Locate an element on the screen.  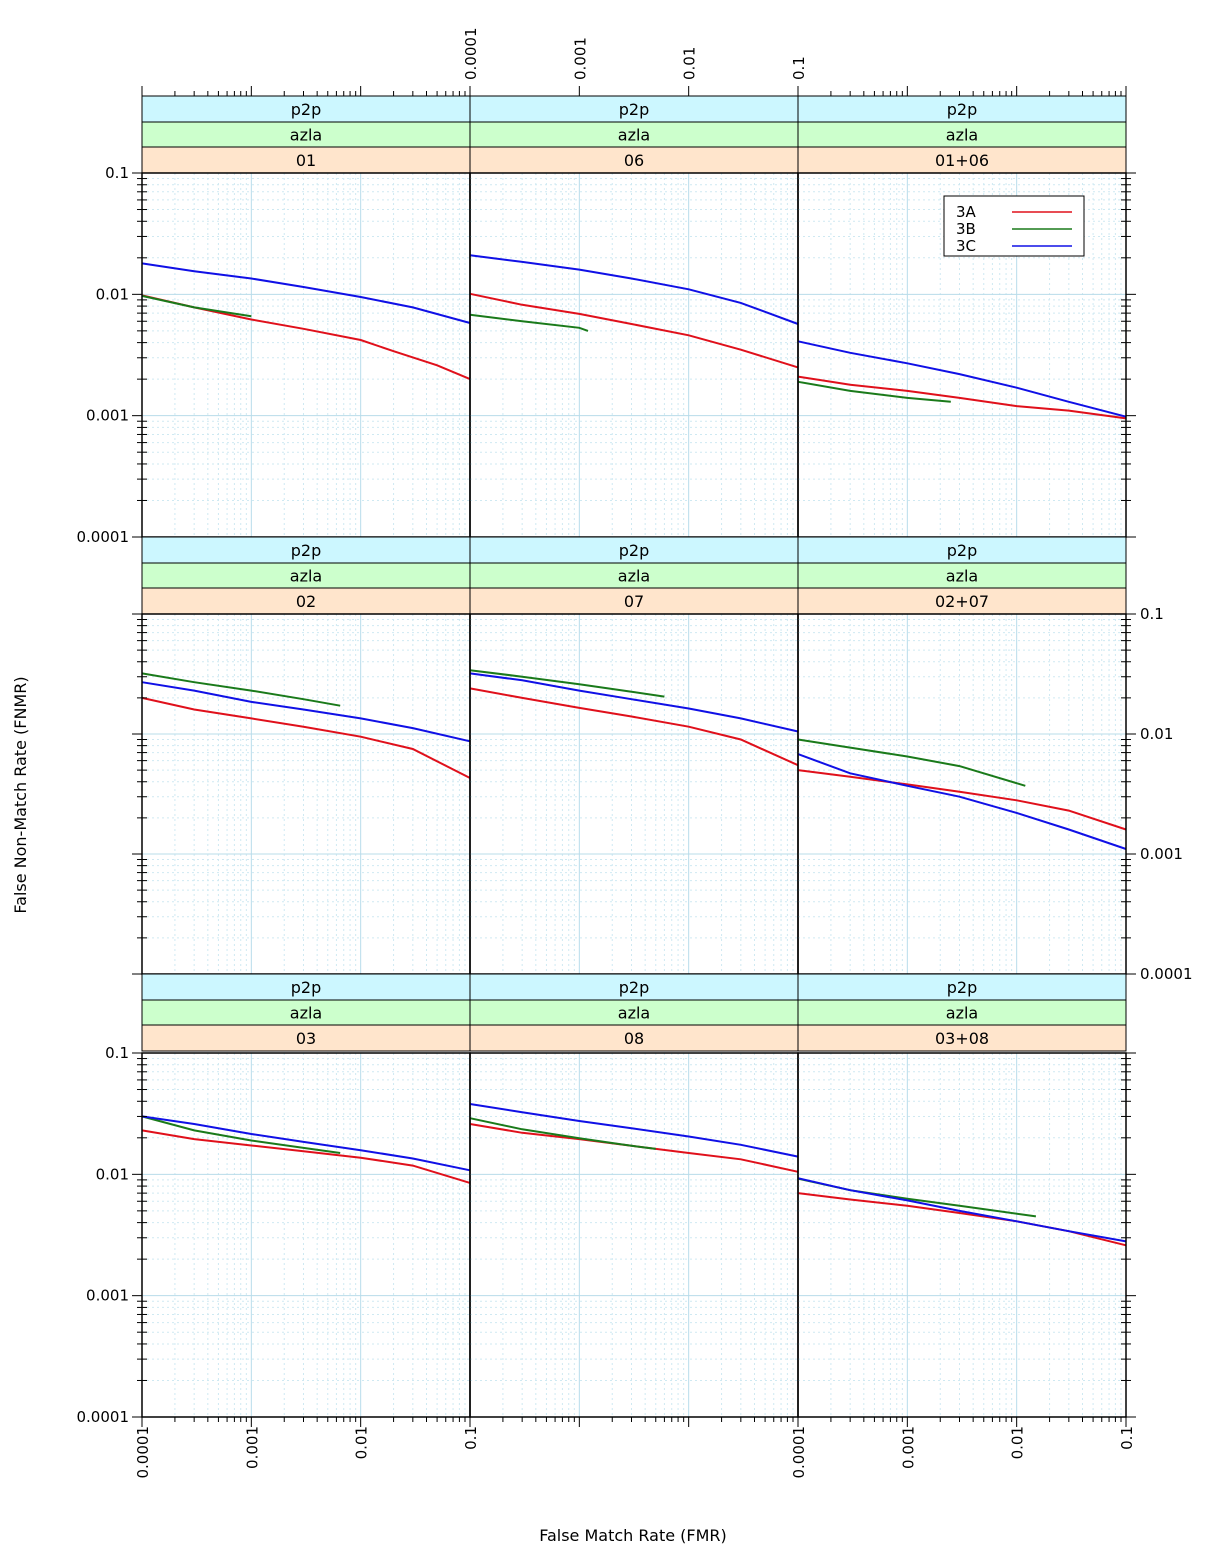
x-tick-label-top: 0.1 is located at coordinates (799, 68).